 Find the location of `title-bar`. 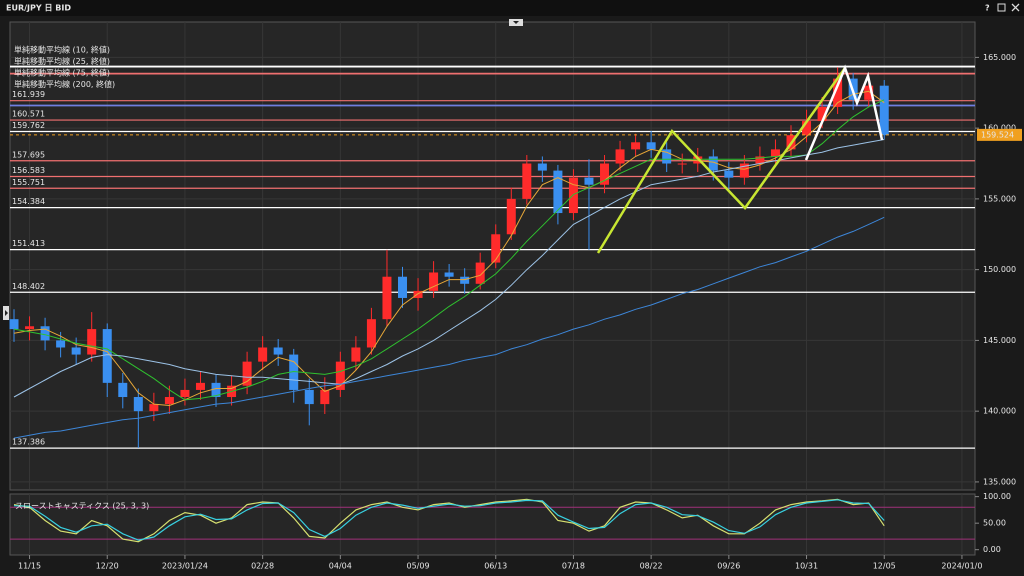

title-bar is located at coordinates (512, 8).